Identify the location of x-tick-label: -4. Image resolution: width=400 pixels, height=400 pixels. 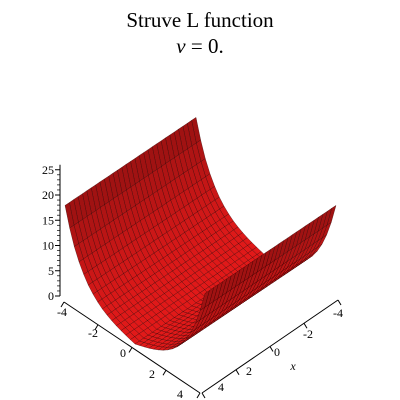
(338, 313).